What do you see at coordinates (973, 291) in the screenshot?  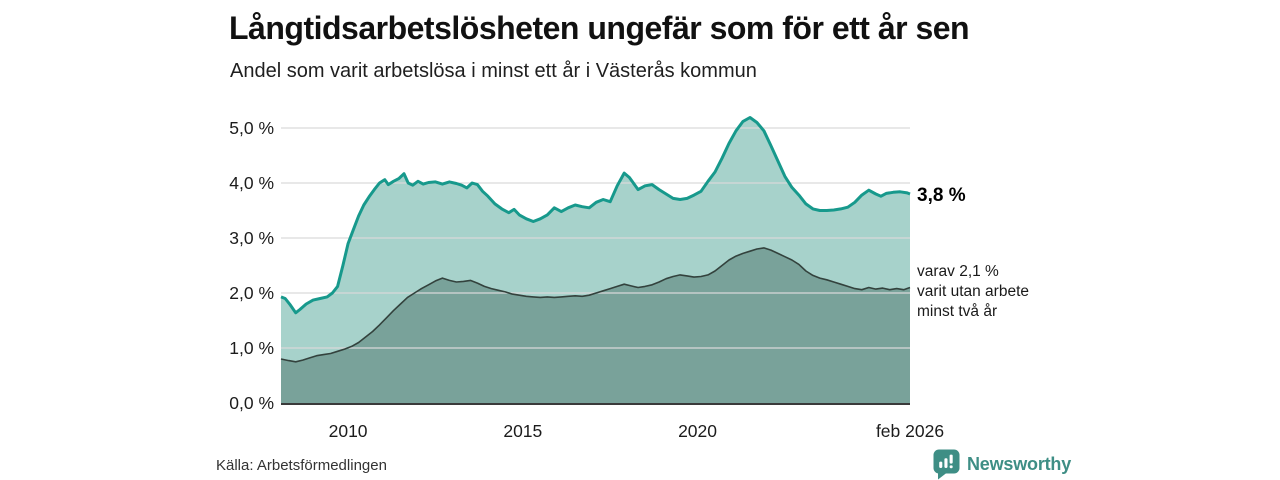 I see `two-year-annotation-line2: varit utan arbete` at bounding box center [973, 291].